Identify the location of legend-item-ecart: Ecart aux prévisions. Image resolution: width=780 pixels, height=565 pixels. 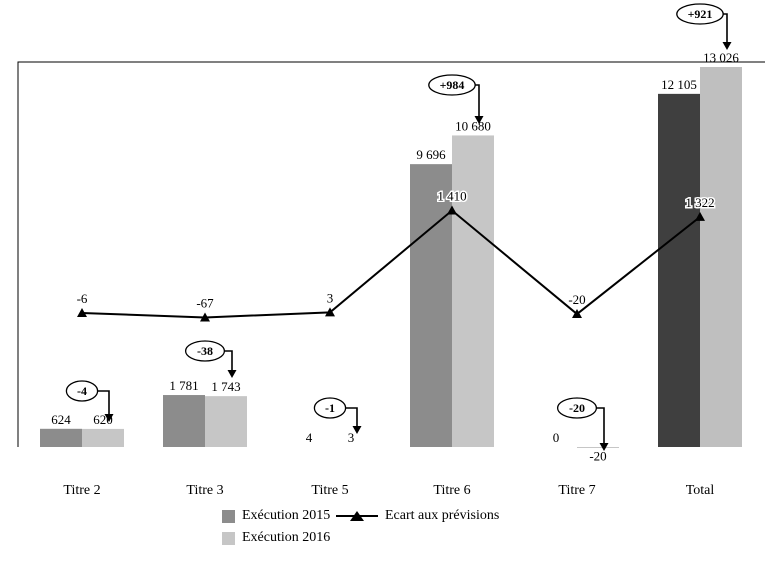
(417, 516).